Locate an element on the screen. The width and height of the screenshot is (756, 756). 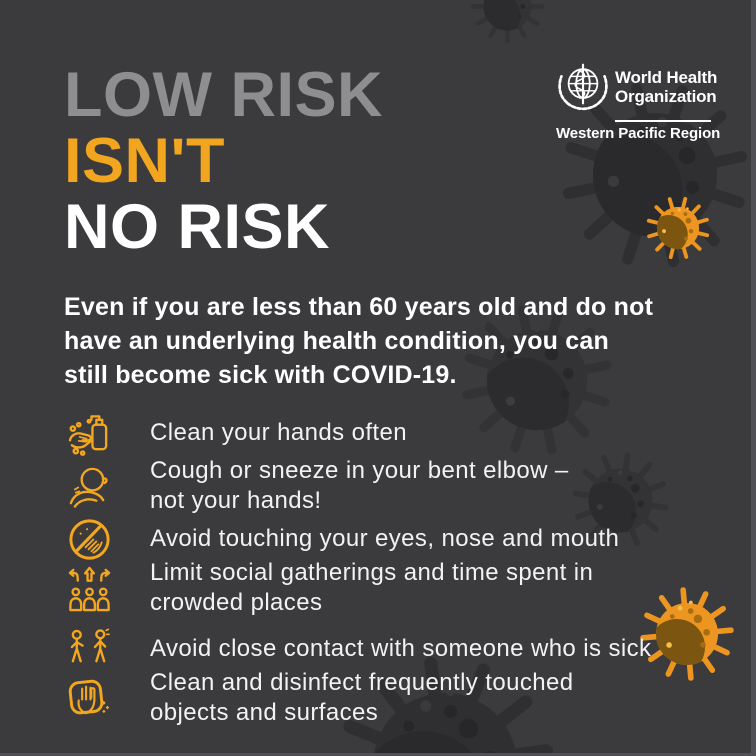
tip-text: Clean your hands often is located at coordinates (278, 432).